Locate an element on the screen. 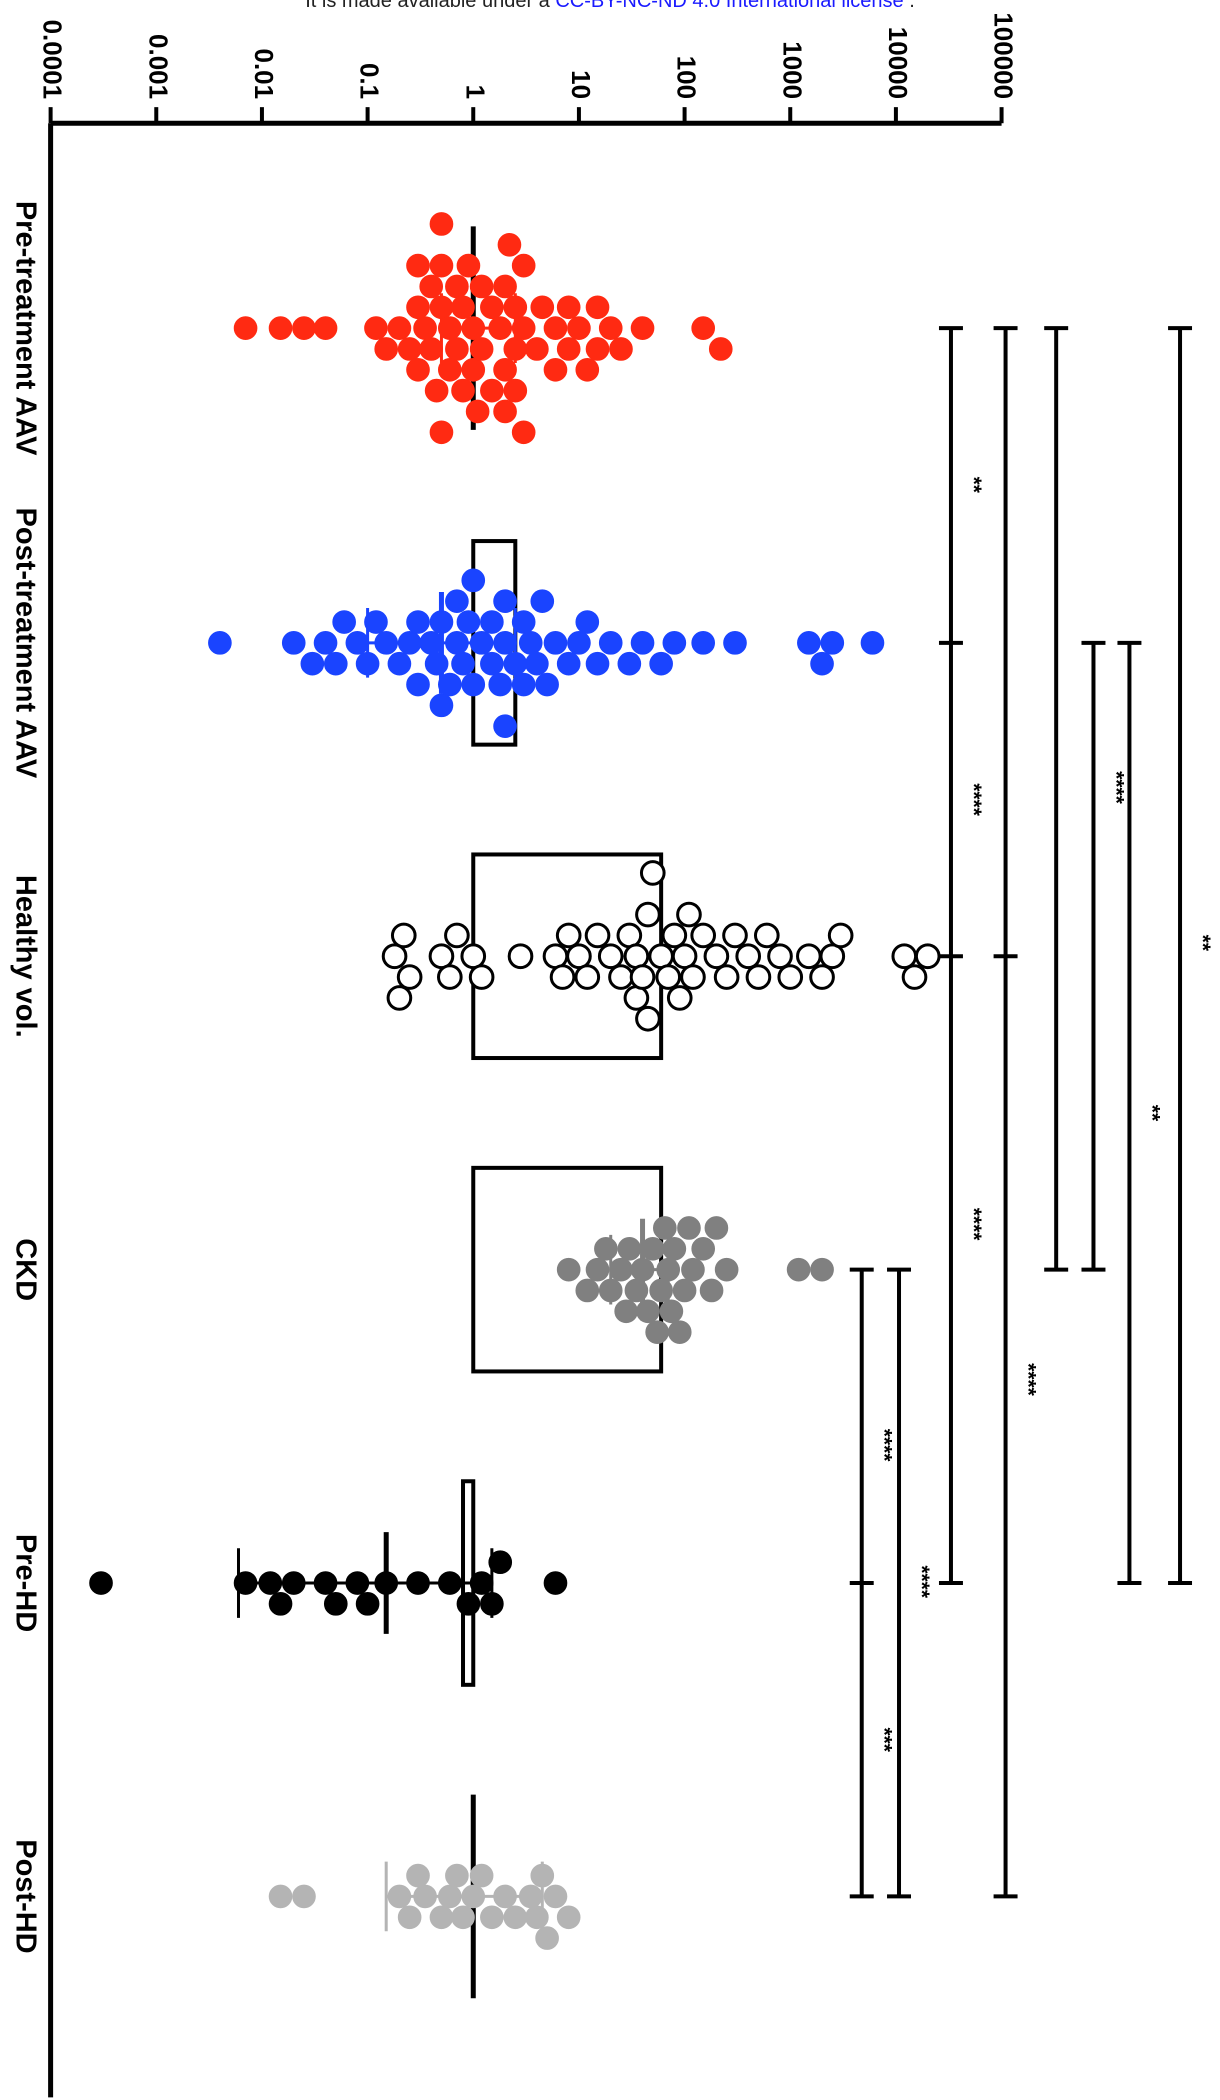  license-prefix: It is made available under a is located at coordinates (430, 6).